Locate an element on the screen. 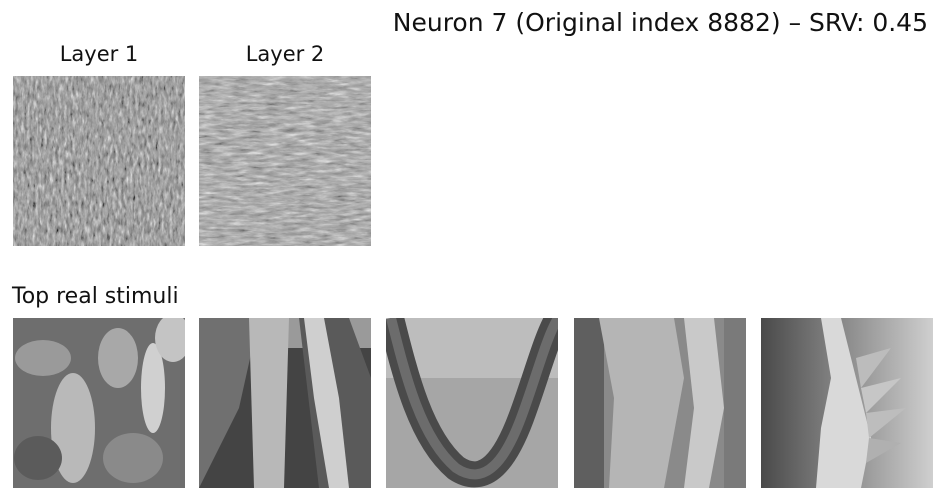  top-stimuli-label: Top real stimuli is located at coordinates (95, 296).